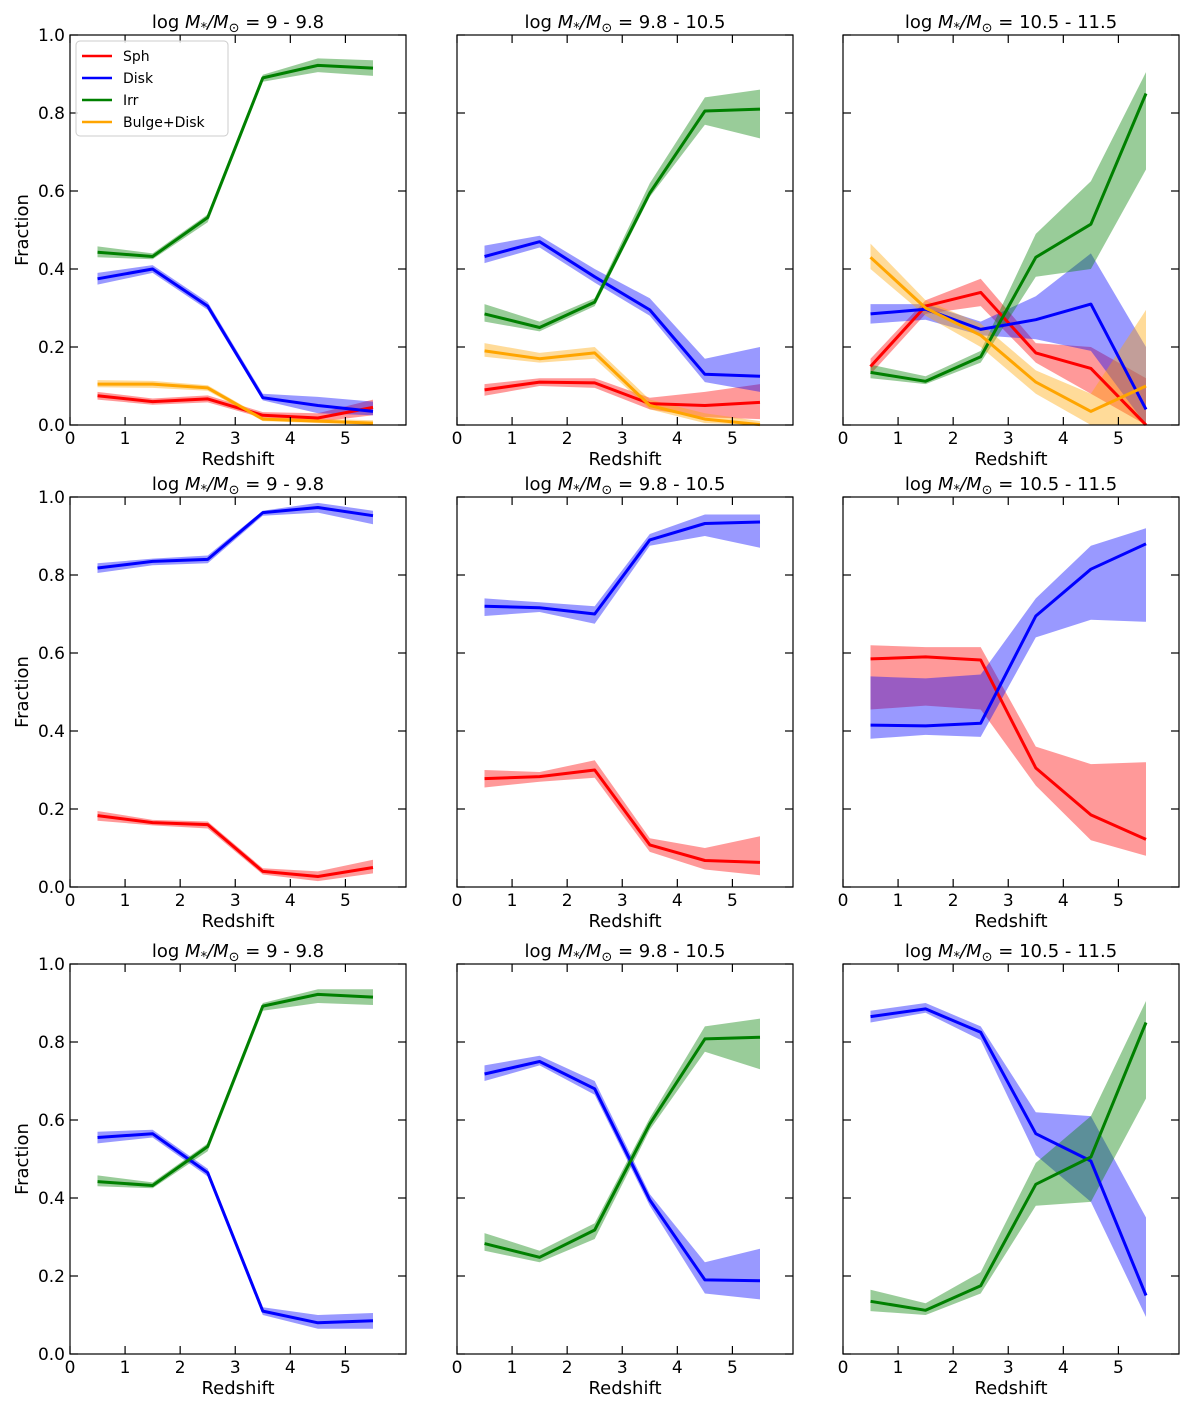  I want to click on panel-r0c1: log M*/M⊙ = 9.8 - 10.5 0 1 2 3 4 5 Redshift, so click(623, 241).